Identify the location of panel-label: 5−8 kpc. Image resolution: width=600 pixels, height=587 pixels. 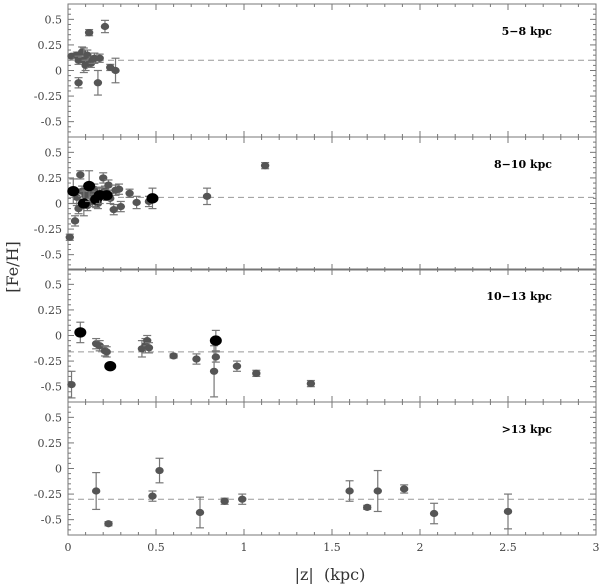
(527, 31).